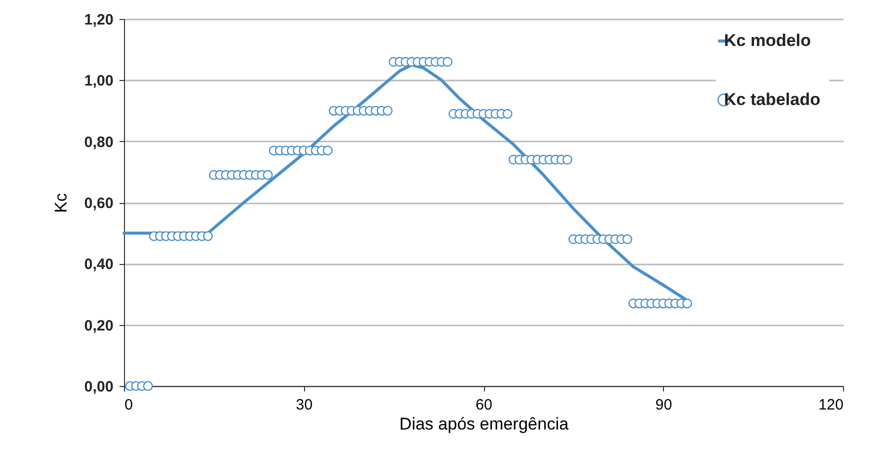  What do you see at coordinates (128, 405) in the screenshot?
I see `x-tick-label: 0` at bounding box center [128, 405].